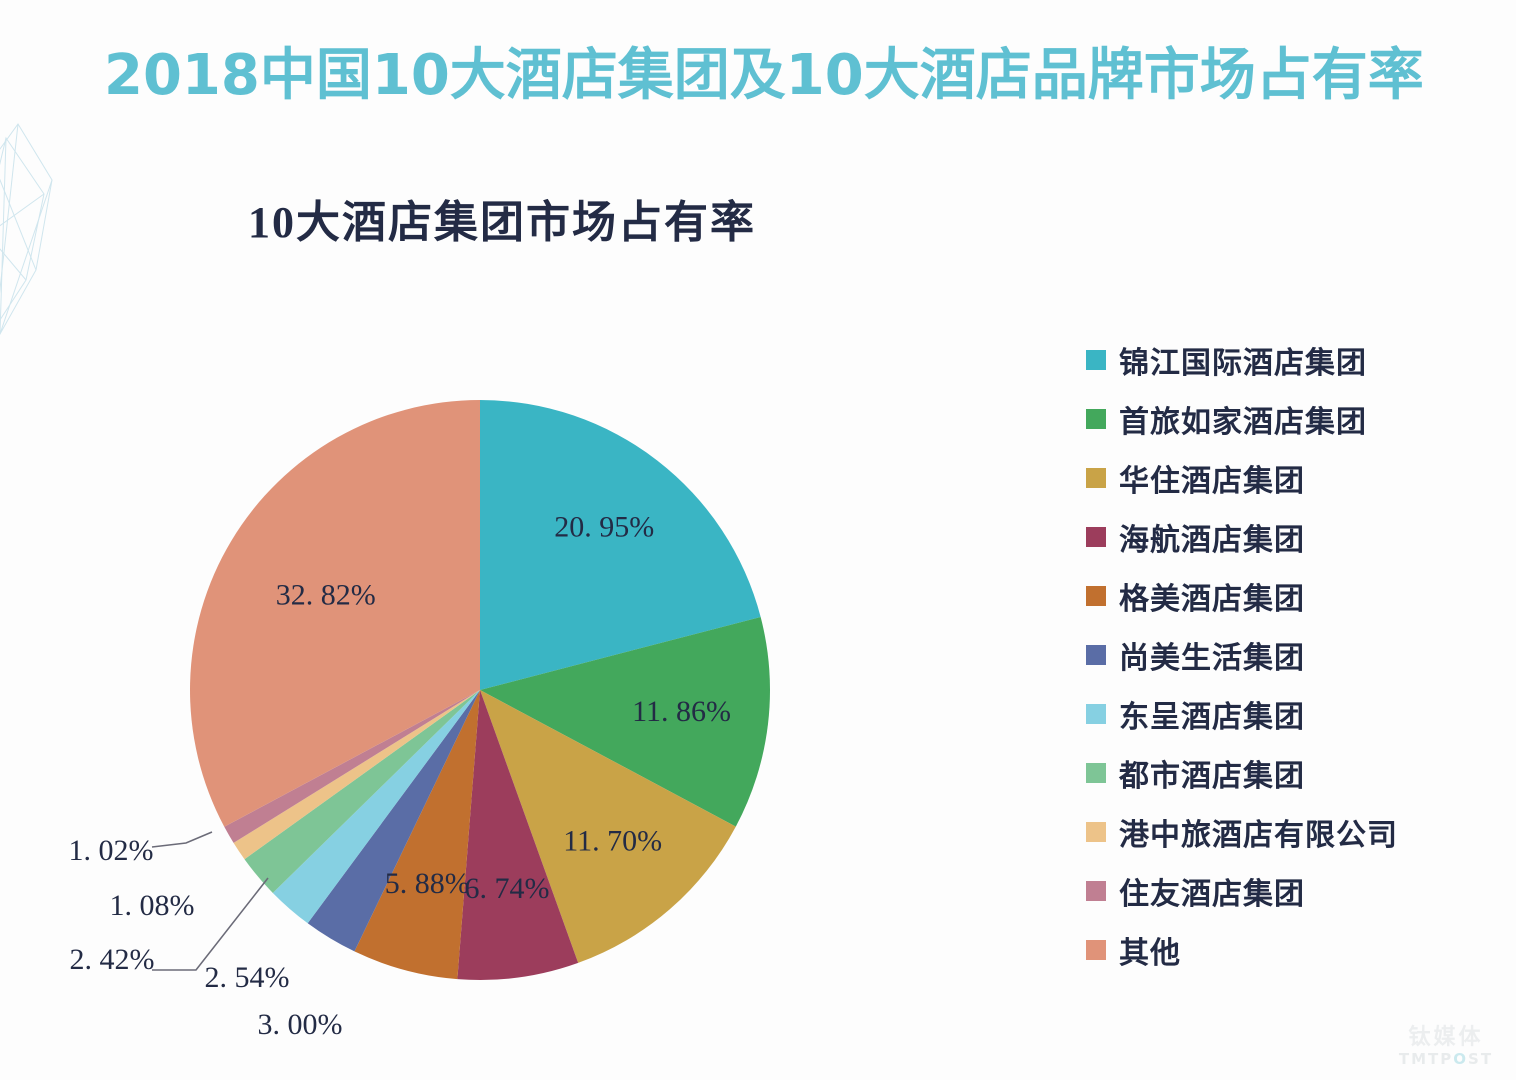 This screenshot has width=1516, height=1080. I want to click on pie-slice-value-label: 11. 70%, so click(612, 840).